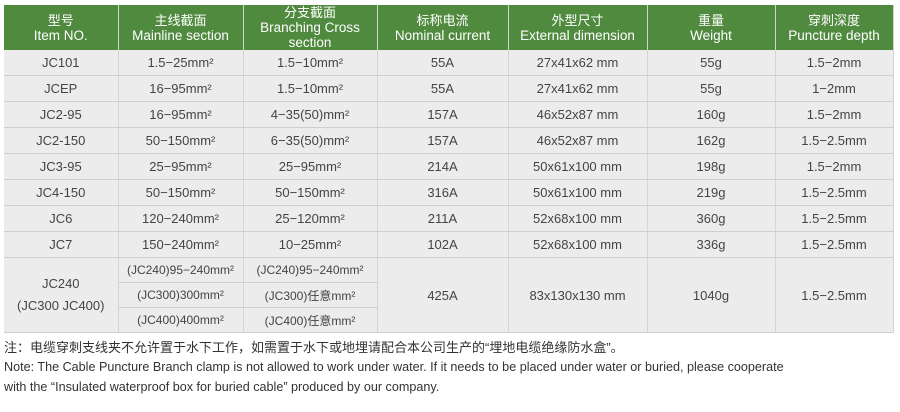 The height and width of the screenshot is (412, 900). Describe the element at coordinates (834, 88) in the screenshot. I see `depth-cell: 1−2mm` at that location.